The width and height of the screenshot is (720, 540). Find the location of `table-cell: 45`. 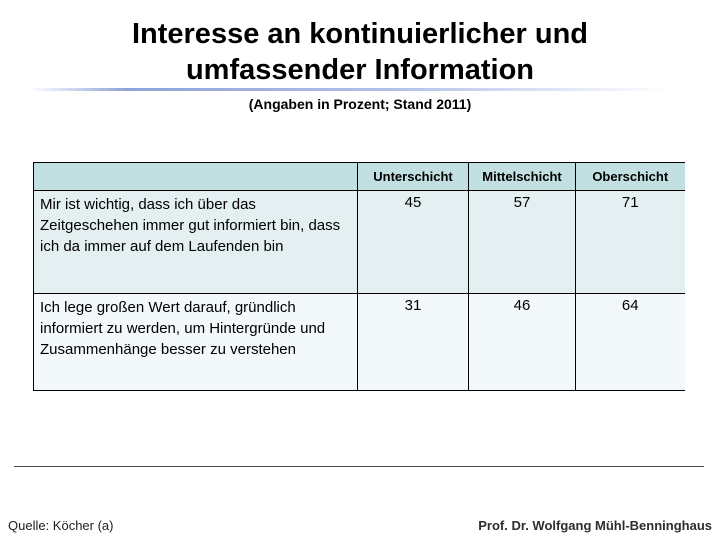

table-cell: 45 is located at coordinates (413, 242).